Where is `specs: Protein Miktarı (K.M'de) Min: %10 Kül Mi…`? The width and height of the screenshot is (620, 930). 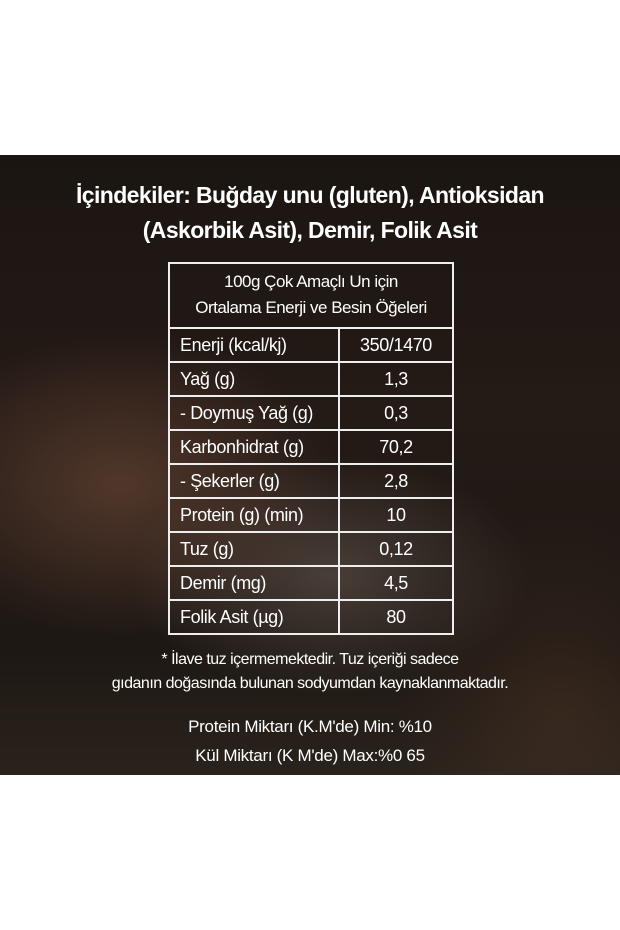 specs: Protein Miktarı (K.M'de) Min: %10 Kül Mi… is located at coordinates (310, 741).